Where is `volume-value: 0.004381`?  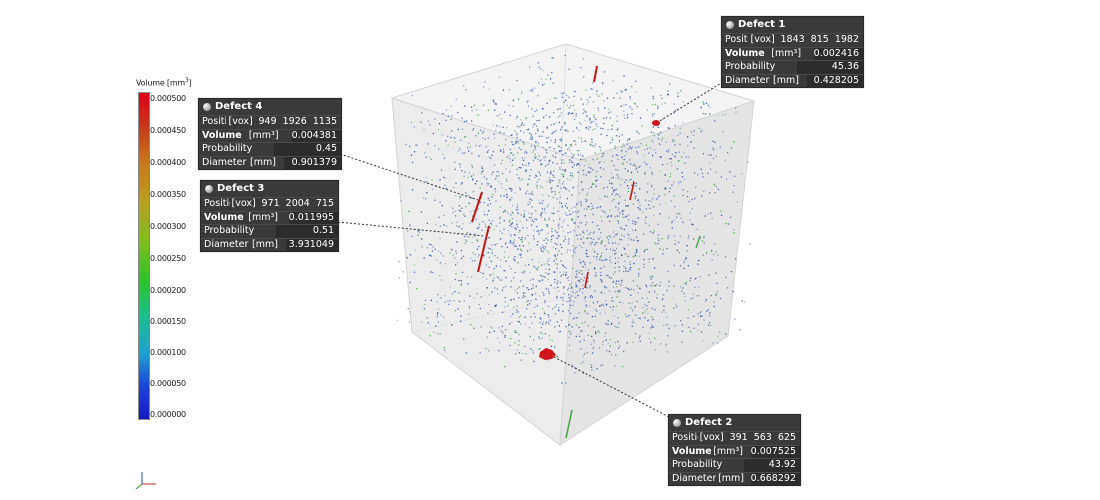
volume-value: 0.004381 is located at coordinates (316, 136).